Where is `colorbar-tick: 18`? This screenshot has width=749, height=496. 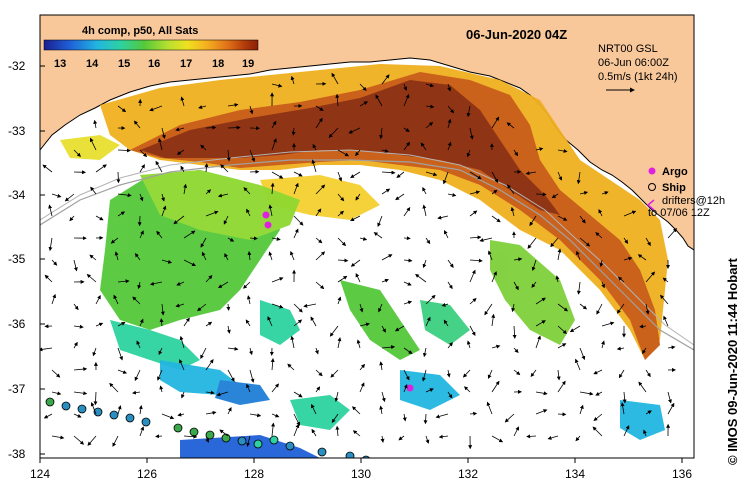 colorbar-tick: 18 is located at coordinates (218, 64).